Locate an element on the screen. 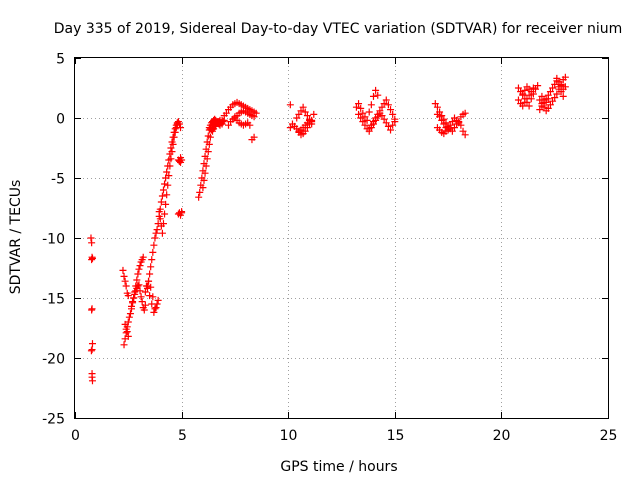 Image resolution: width=640 pixels, height=480 pixels. x-tick-label: 20 is located at coordinates (502, 436).